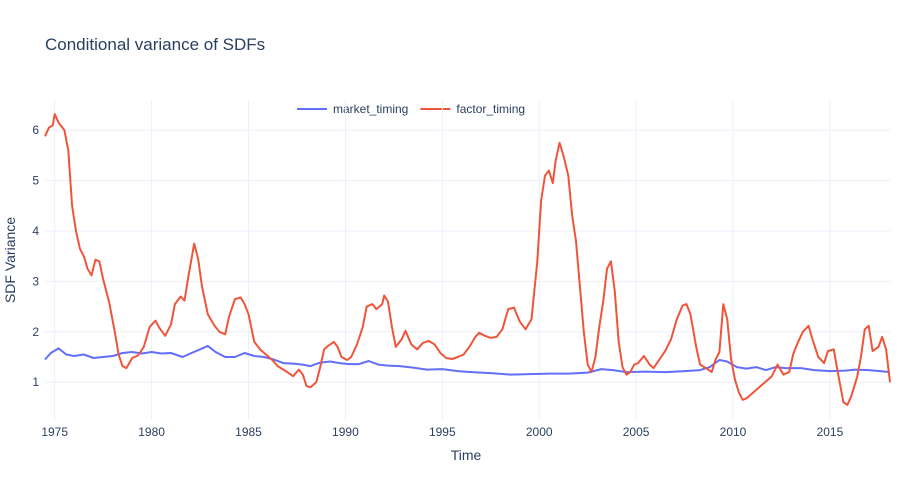 This screenshot has width=900, height=500. Describe the element at coordinates (35, 281) in the screenshot. I see `y-tick-label: 3` at that location.